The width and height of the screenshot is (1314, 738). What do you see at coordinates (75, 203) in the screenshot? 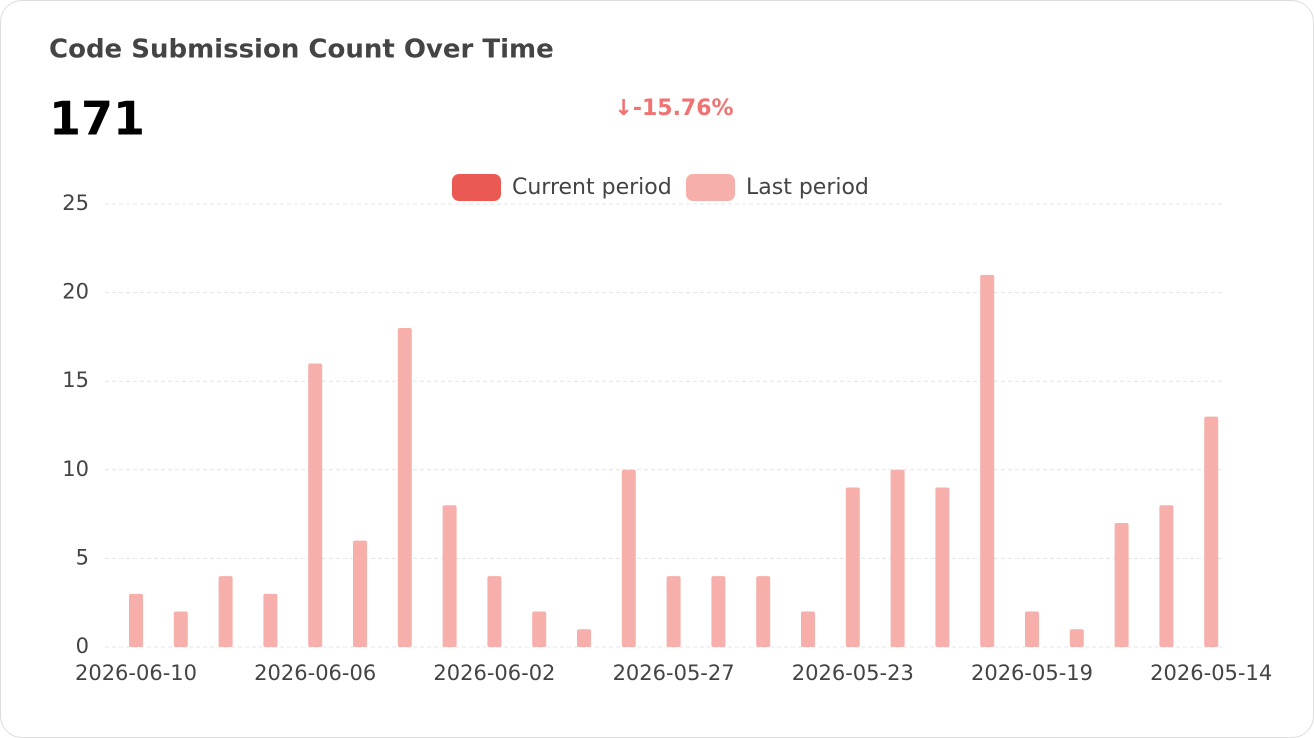
I see `y-tick-label: 25` at bounding box center [75, 203].